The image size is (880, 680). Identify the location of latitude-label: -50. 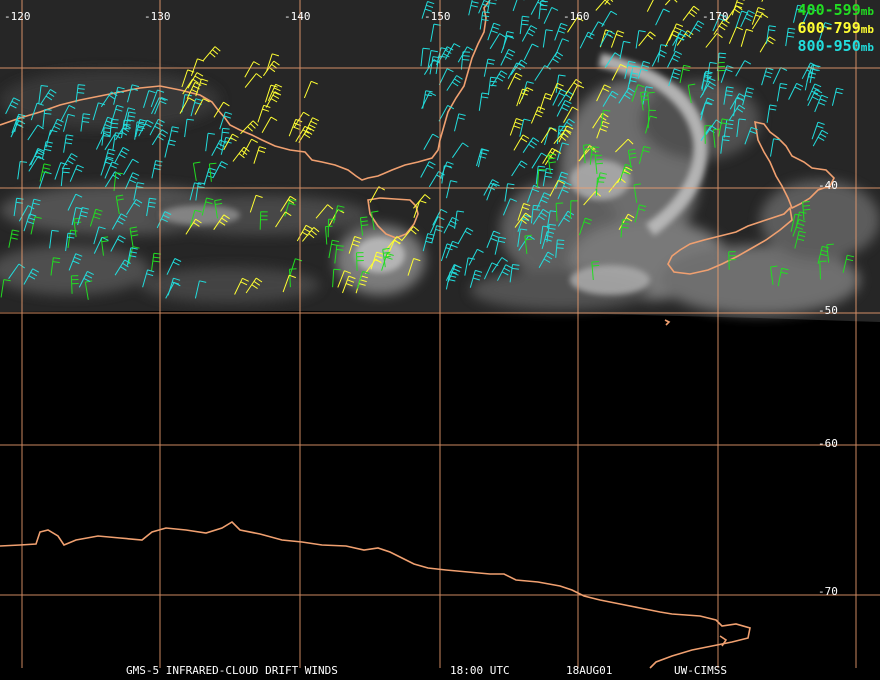
(828, 310).